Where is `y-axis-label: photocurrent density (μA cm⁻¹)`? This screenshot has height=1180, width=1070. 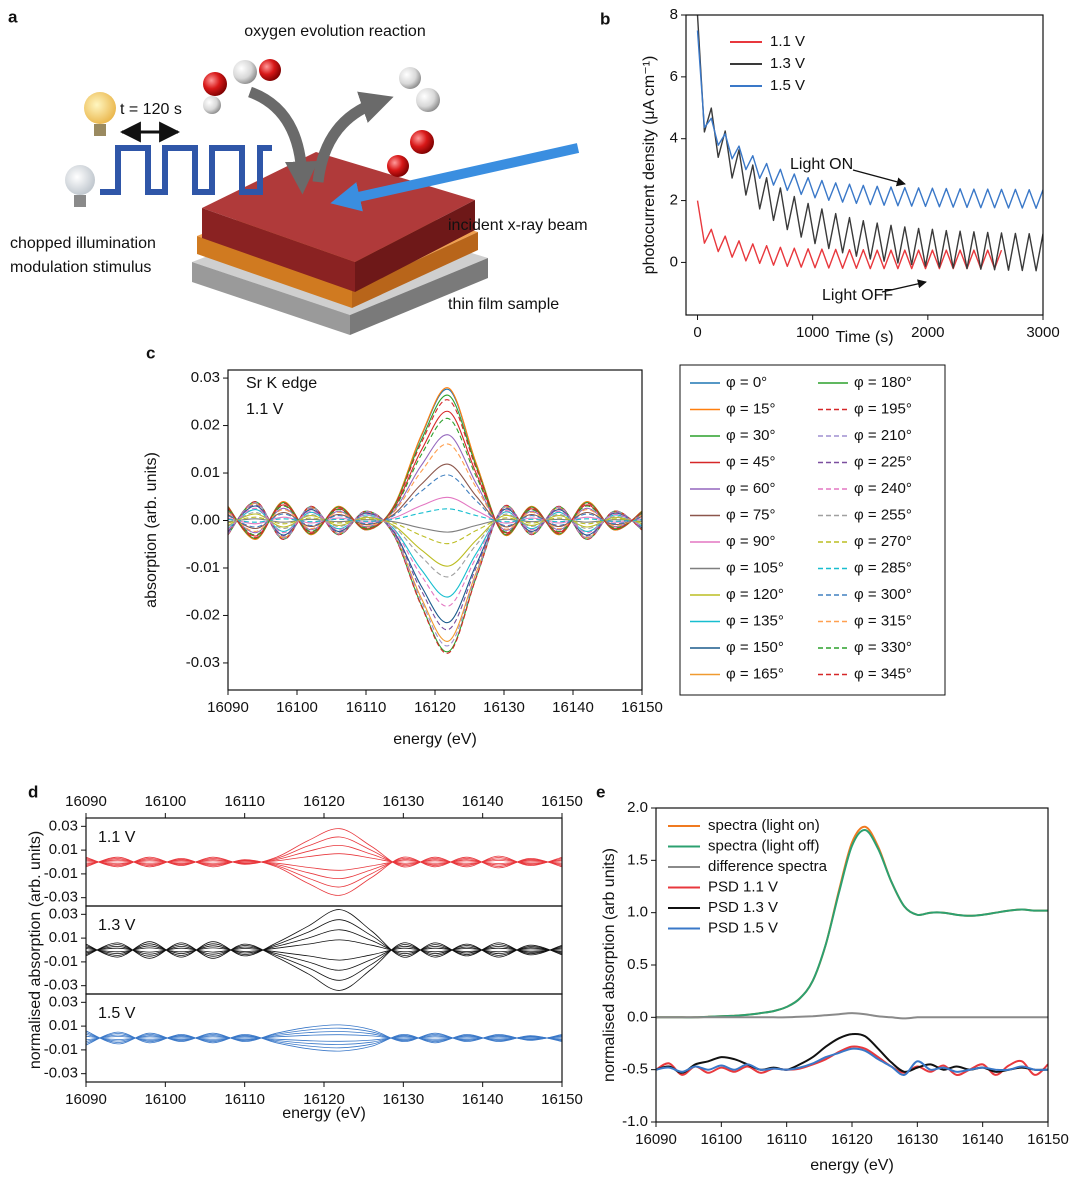
y-axis-label: photocurrent density (μA cm⁻¹) is located at coordinates (649, 165).